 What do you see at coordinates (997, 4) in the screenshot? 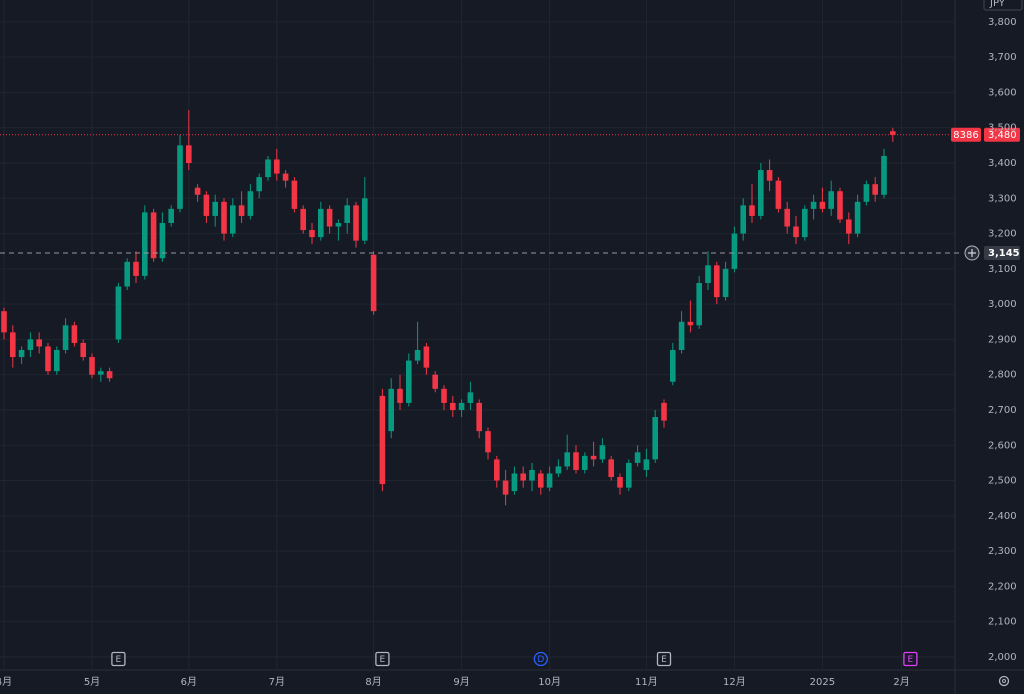
I see `currency: JPY` at bounding box center [997, 4].